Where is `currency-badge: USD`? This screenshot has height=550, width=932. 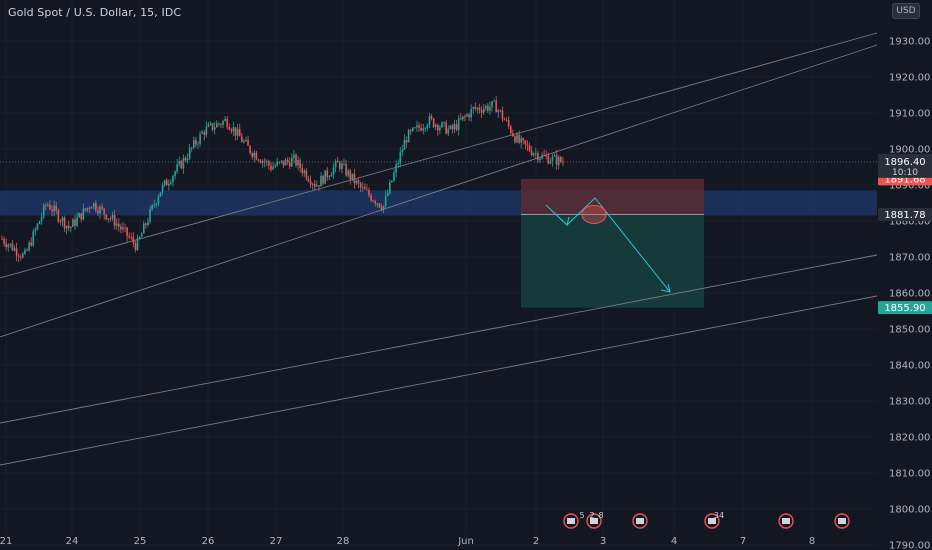
currency-badge: USD is located at coordinates (906, 11).